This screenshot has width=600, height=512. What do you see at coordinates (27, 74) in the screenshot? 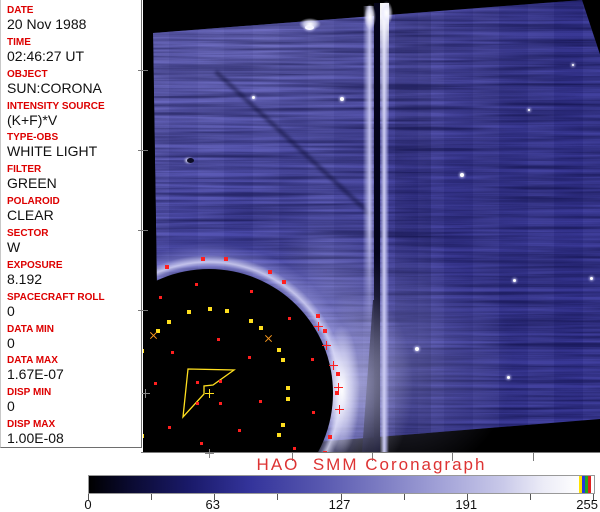
I see `field-label: OBJECT` at bounding box center [27, 74].